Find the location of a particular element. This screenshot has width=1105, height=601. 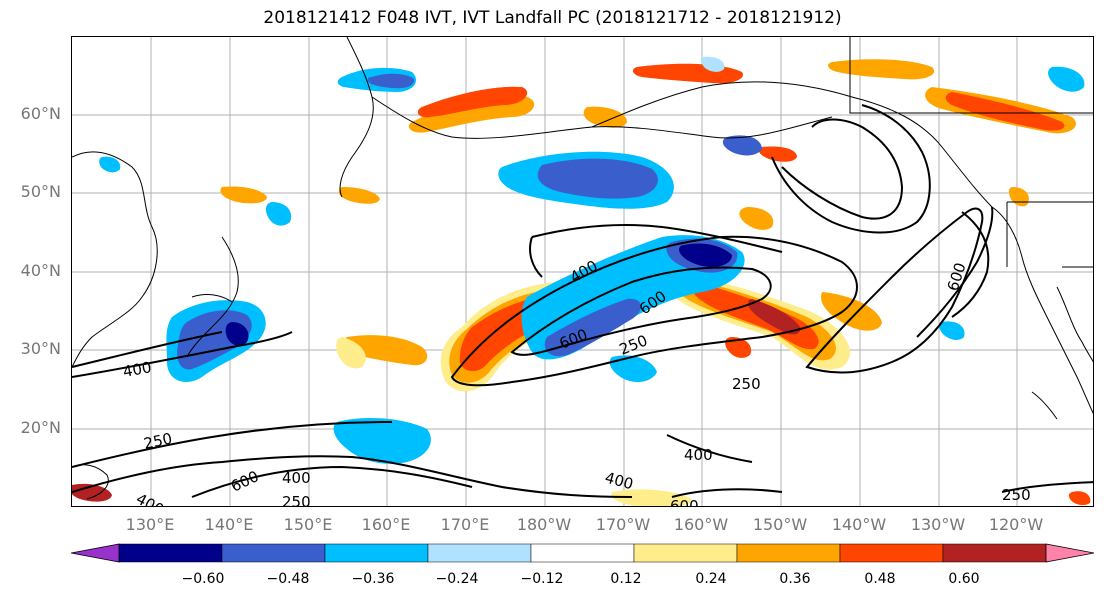

lon-label: 130°W is located at coordinates (938, 524).